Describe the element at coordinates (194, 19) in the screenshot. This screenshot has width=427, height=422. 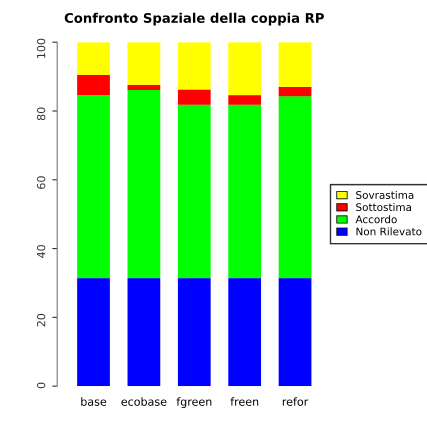
I see `chart-title: Confronto Spaziale della coppia RP` at that location.